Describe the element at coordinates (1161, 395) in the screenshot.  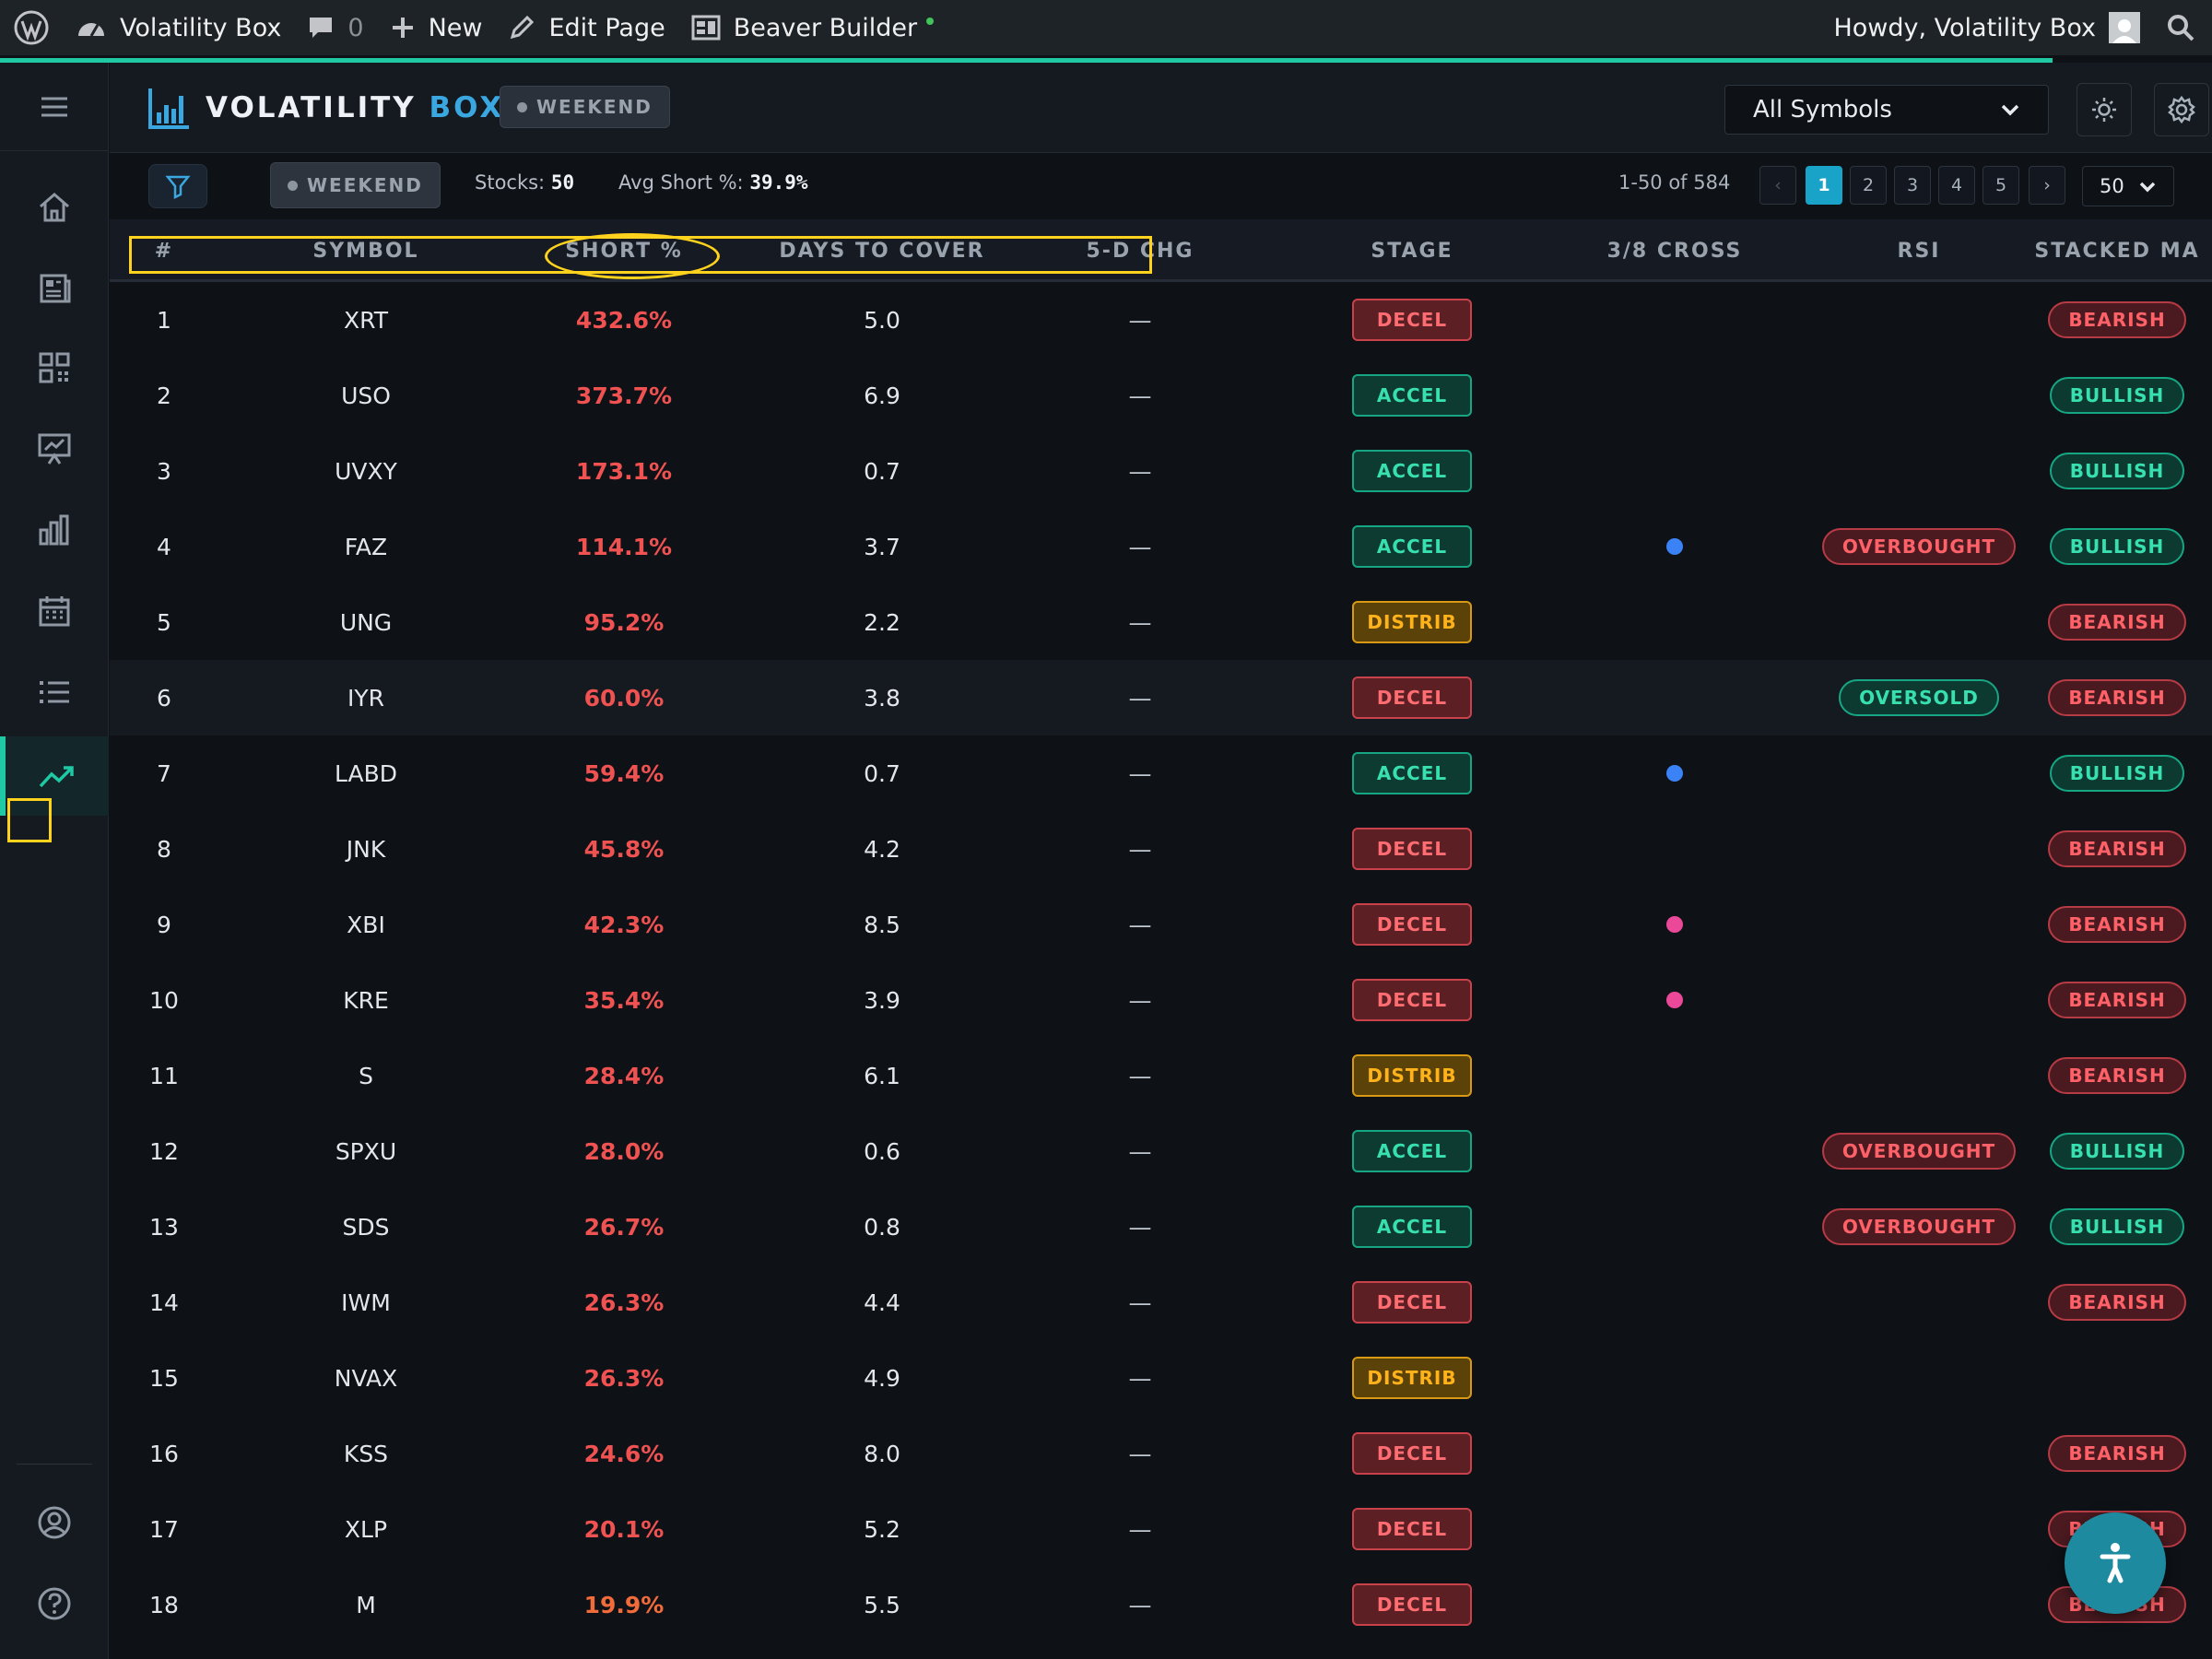
I see `table-row: 2 USO 373.7% 6.9 — ACCEL BULLISH` at that location.